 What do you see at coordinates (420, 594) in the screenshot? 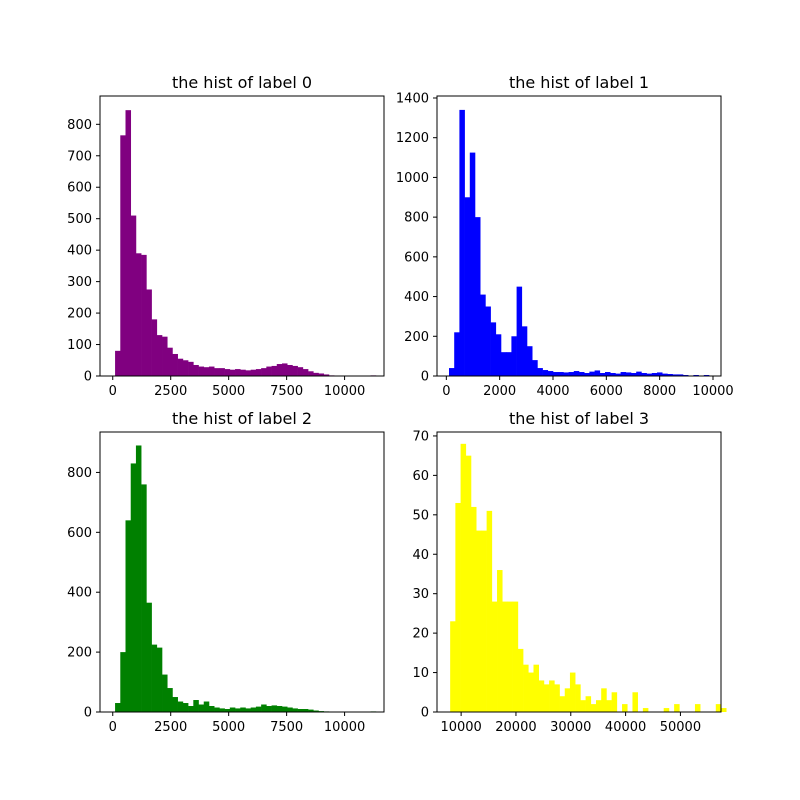
I see `y-tick-label: 30` at bounding box center [420, 594].